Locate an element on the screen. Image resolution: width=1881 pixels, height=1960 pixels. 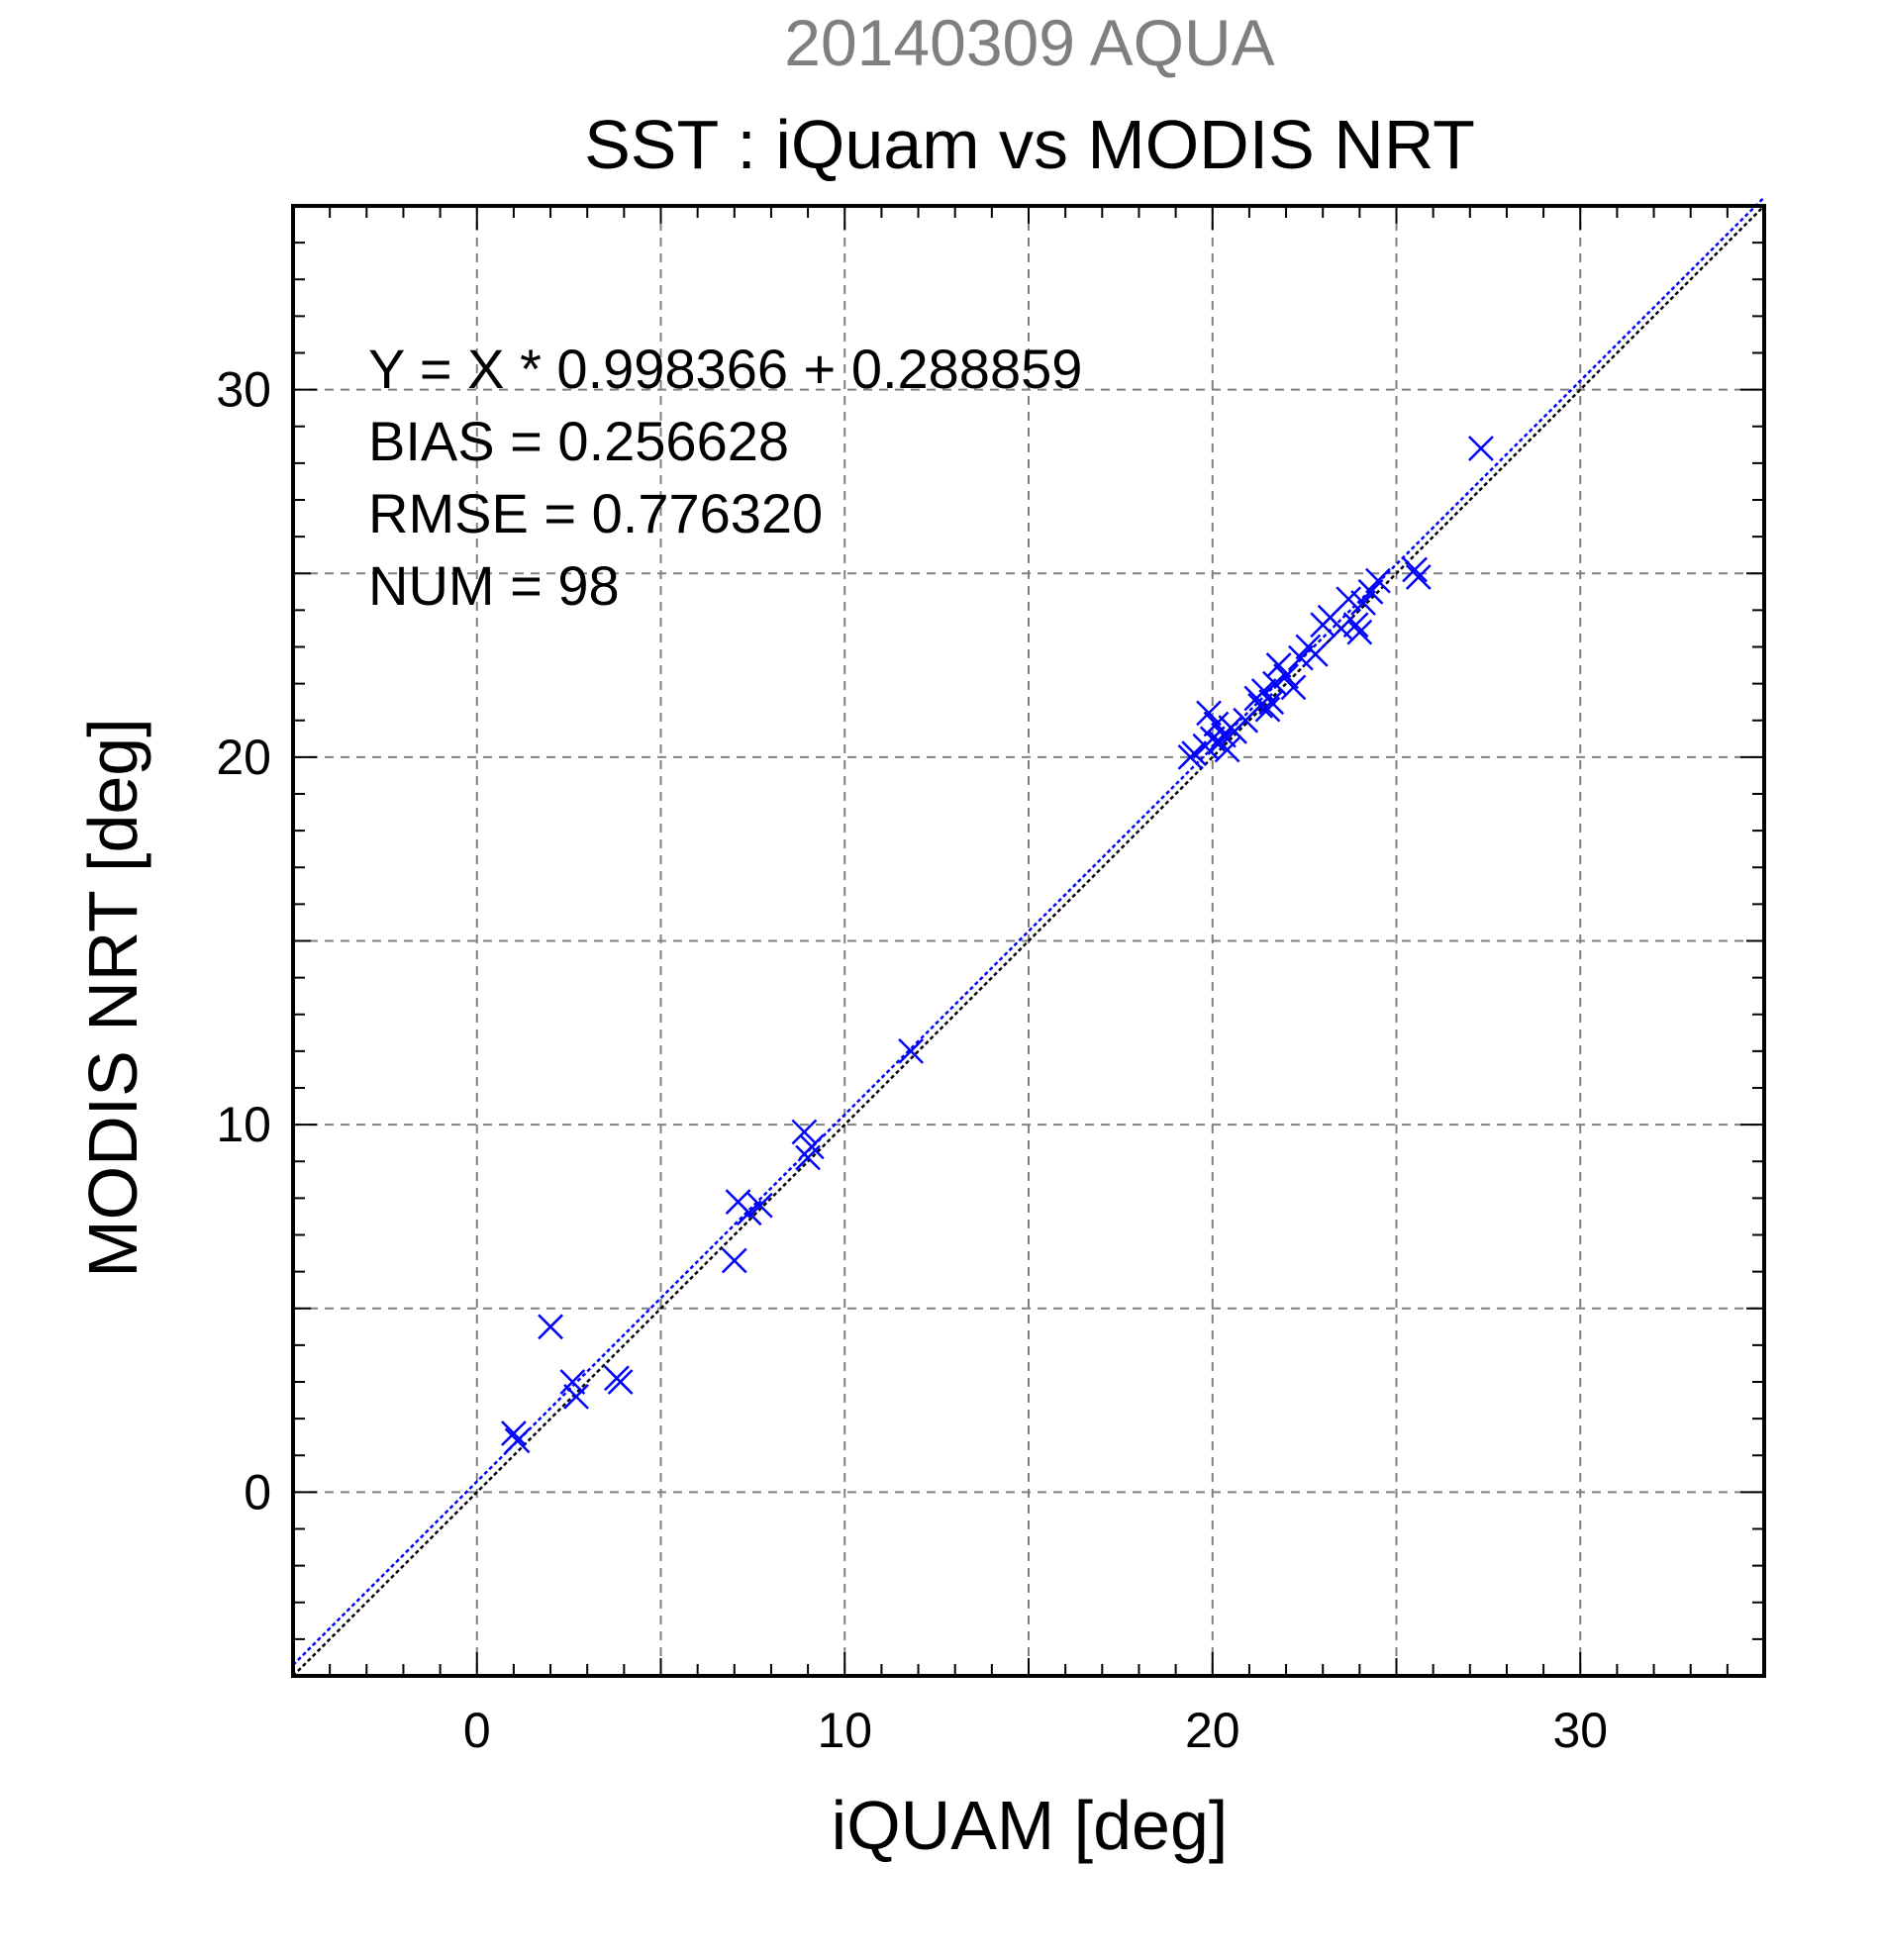
x-tick-label: 30 is located at coordinates (1580, 1730).